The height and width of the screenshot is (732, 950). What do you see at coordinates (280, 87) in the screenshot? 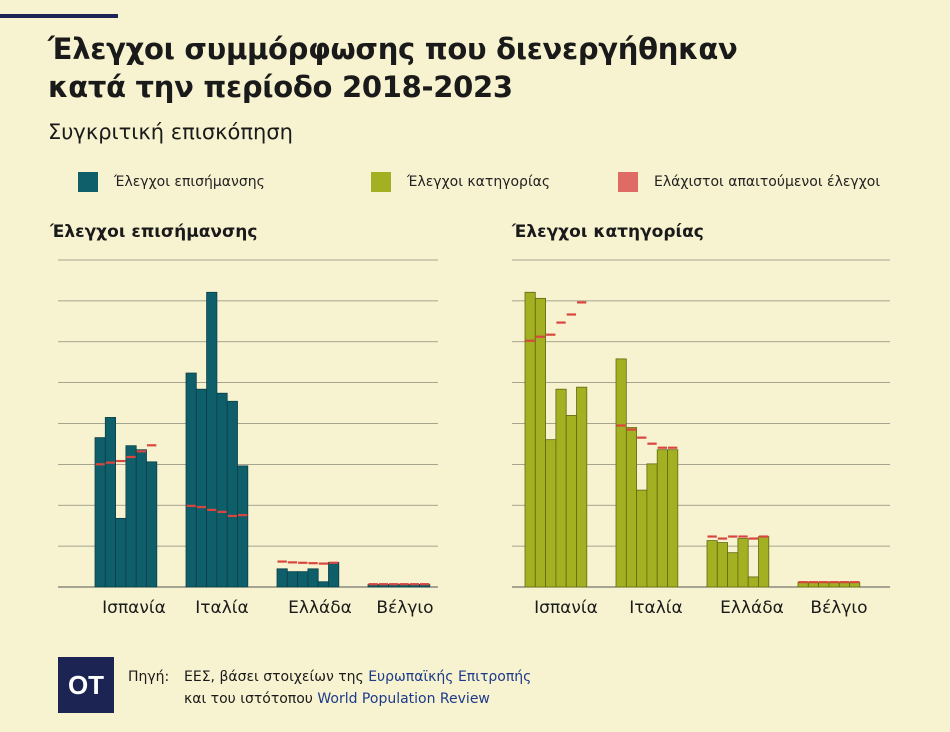
I see `title-line-2: κατά την περίοδο 2018-2023` at bounding box center [280, 87].